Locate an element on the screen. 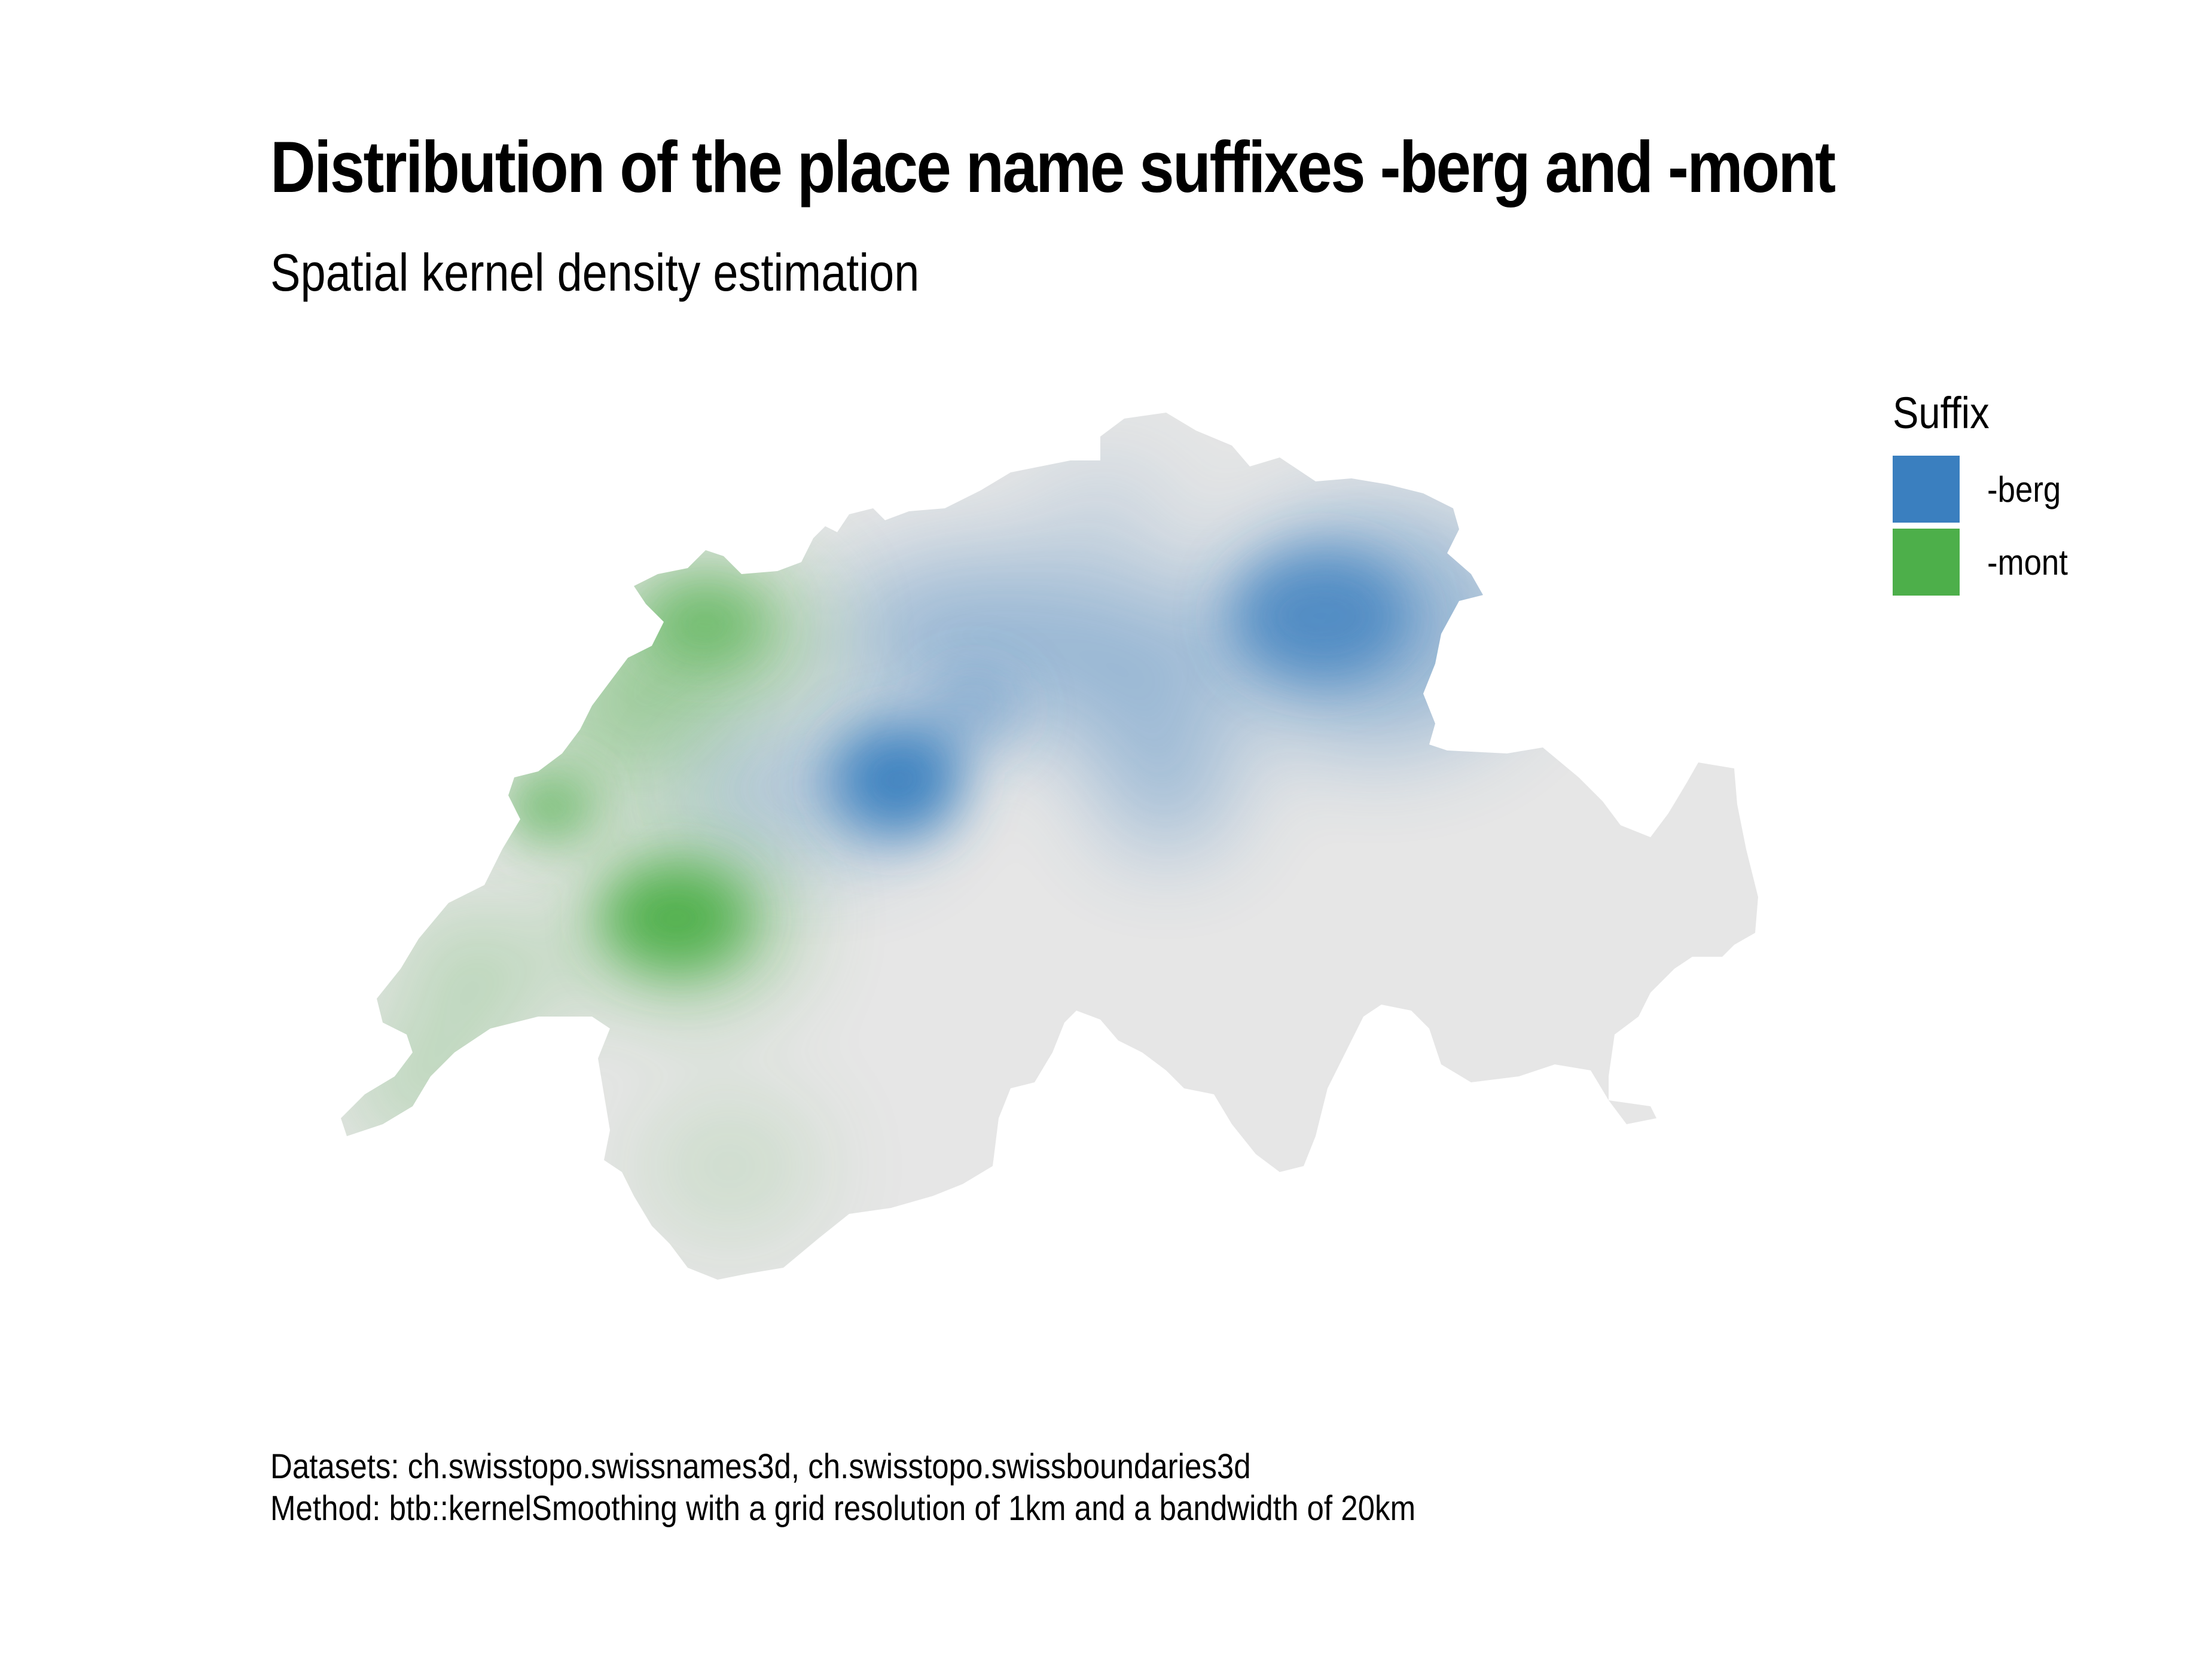  legend-label-mont: -mont is located at coordinates (2027, 562).